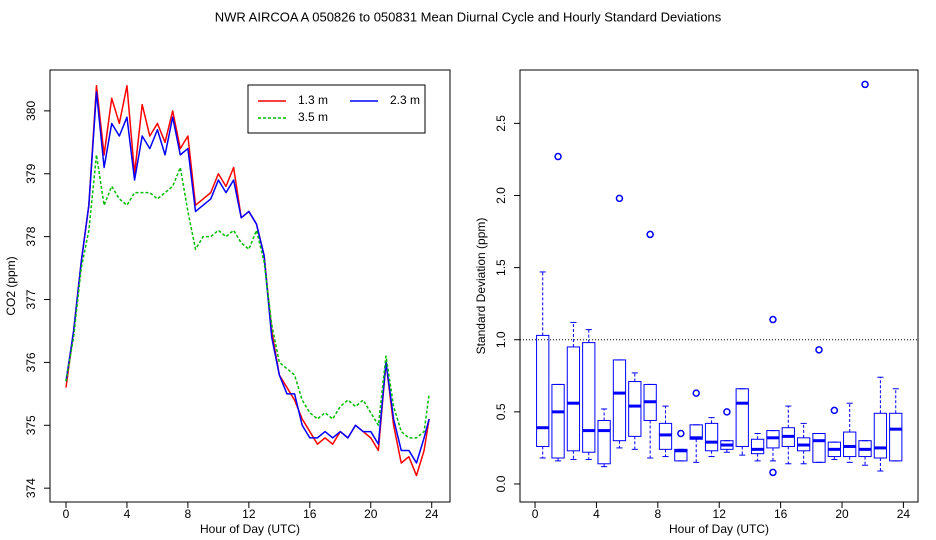 The image size is (936, 540). Describe the element at coordinates (31, 236) in the screenshot. I see `y-tick-label: 378` at that location.